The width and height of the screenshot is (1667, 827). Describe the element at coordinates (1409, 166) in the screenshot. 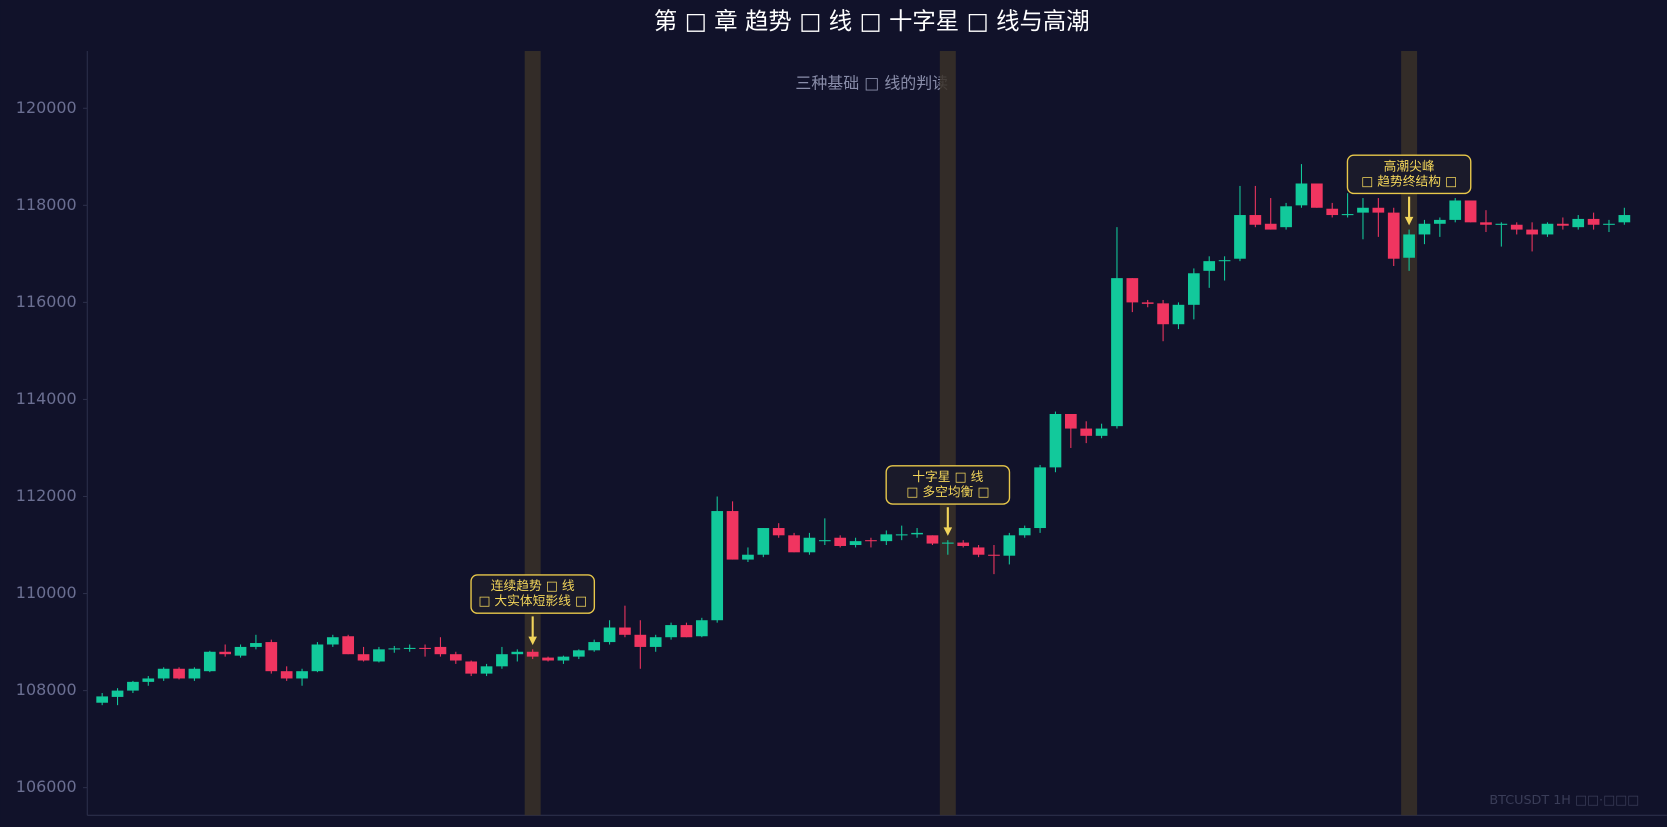

I see `annotation-text: 高潮尖峰` at that location.